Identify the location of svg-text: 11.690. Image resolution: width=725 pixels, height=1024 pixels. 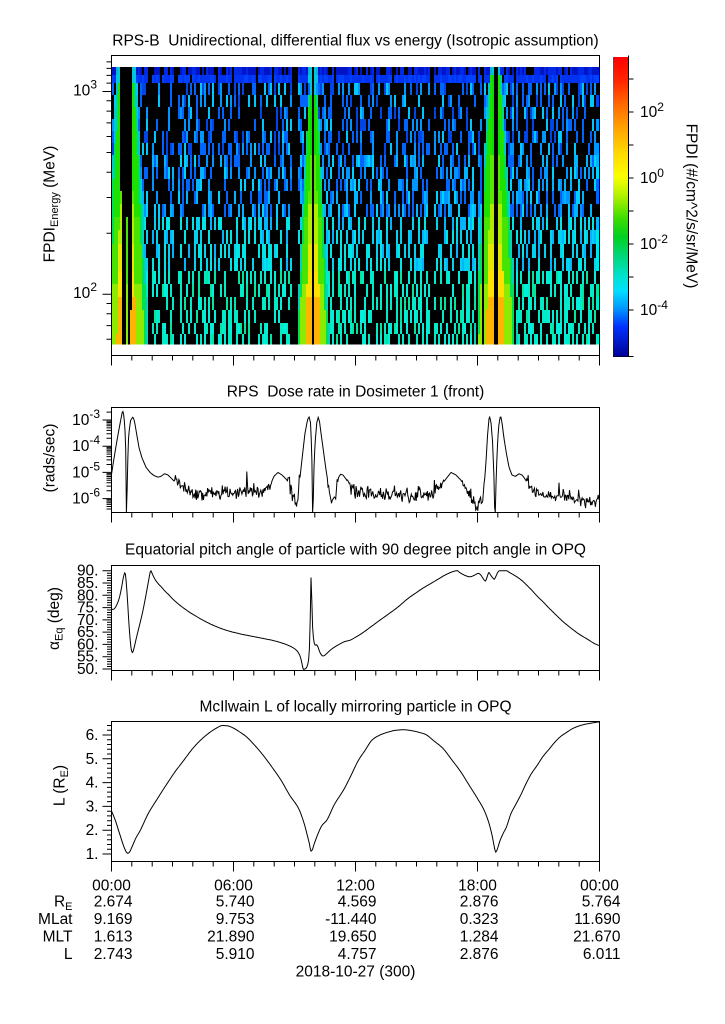
(597, 919).